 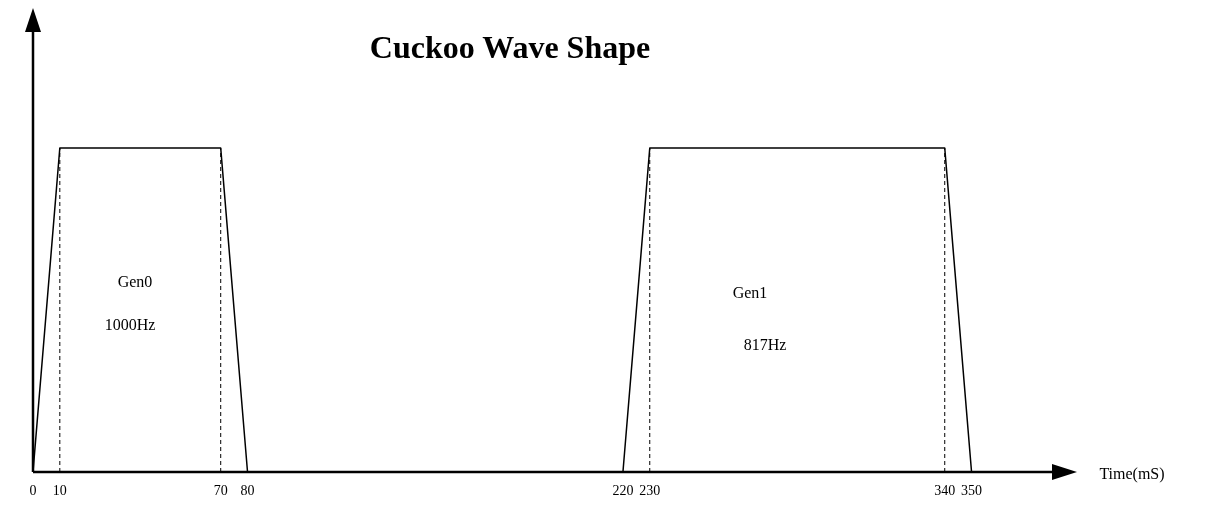 What do you see at coordinates (765, 344) in the screenshot?
I see `annotation: 817Hz` at bounding box center [765, 344].